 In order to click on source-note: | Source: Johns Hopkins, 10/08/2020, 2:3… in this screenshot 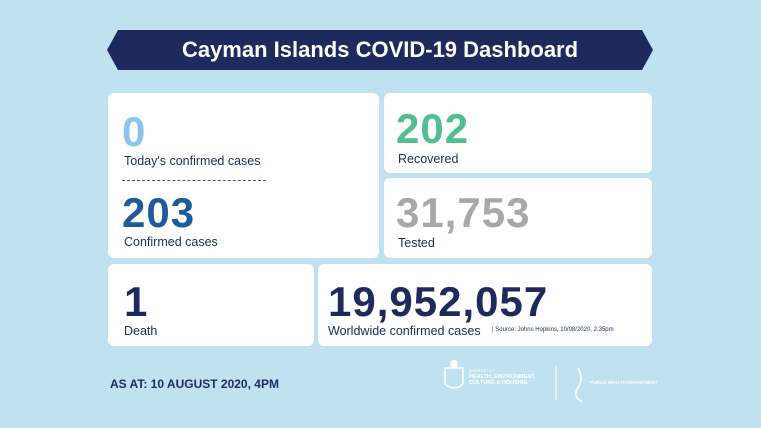, I will do `click(553, 330)`.